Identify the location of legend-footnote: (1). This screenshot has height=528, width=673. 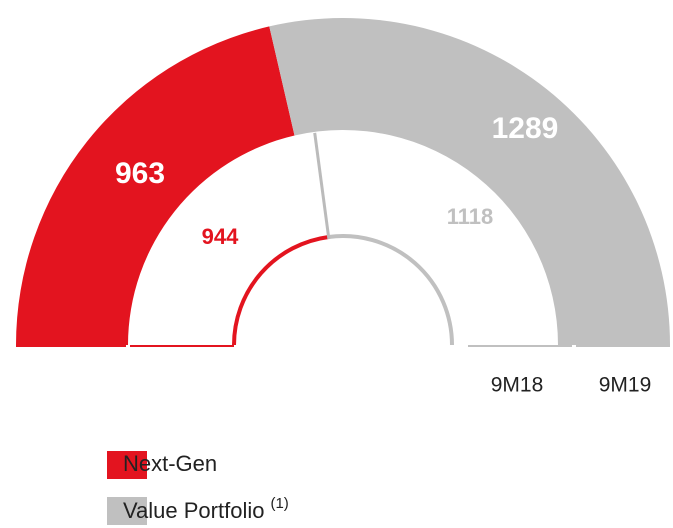
(279, 503).